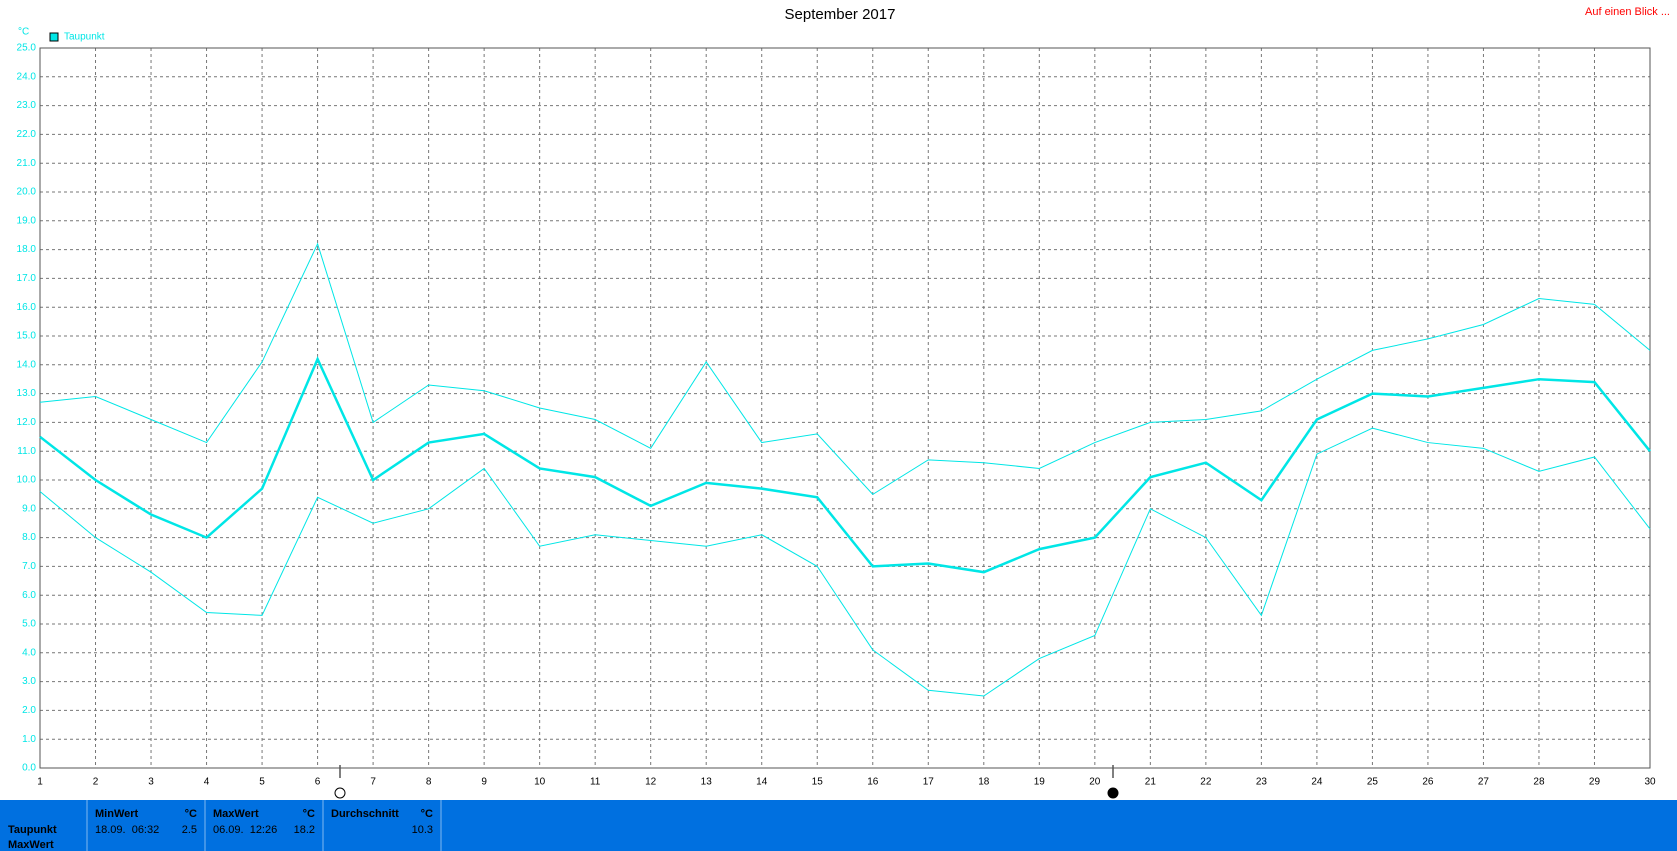 Image resolution: width=1677 pixels, height=851 pixels. I want to click on x-tick-label: 7, so click(373, 782).